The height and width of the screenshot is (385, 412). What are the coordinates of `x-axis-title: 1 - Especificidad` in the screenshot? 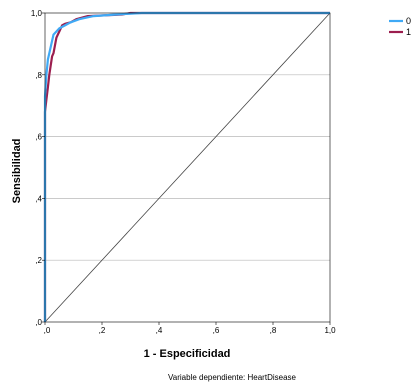 It's located at (187, 354).